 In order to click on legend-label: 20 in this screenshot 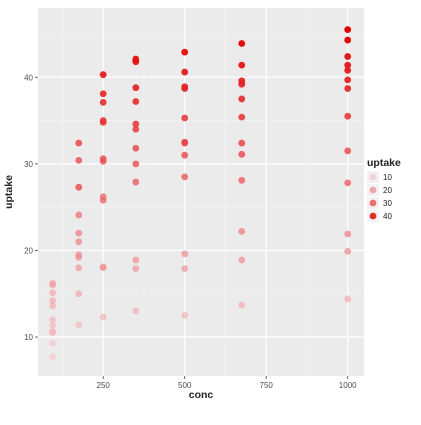, I will do `click(387, 190)`.